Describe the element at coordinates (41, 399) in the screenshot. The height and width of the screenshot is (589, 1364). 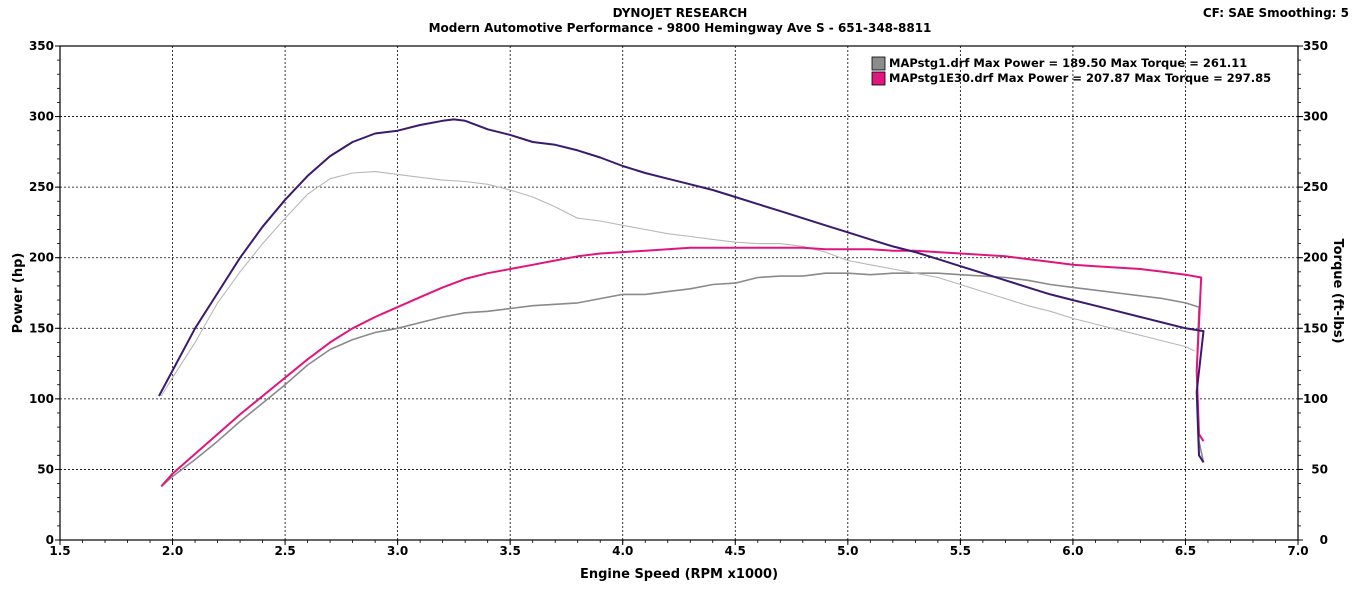
I see `y-tick-label: 100` at that location.